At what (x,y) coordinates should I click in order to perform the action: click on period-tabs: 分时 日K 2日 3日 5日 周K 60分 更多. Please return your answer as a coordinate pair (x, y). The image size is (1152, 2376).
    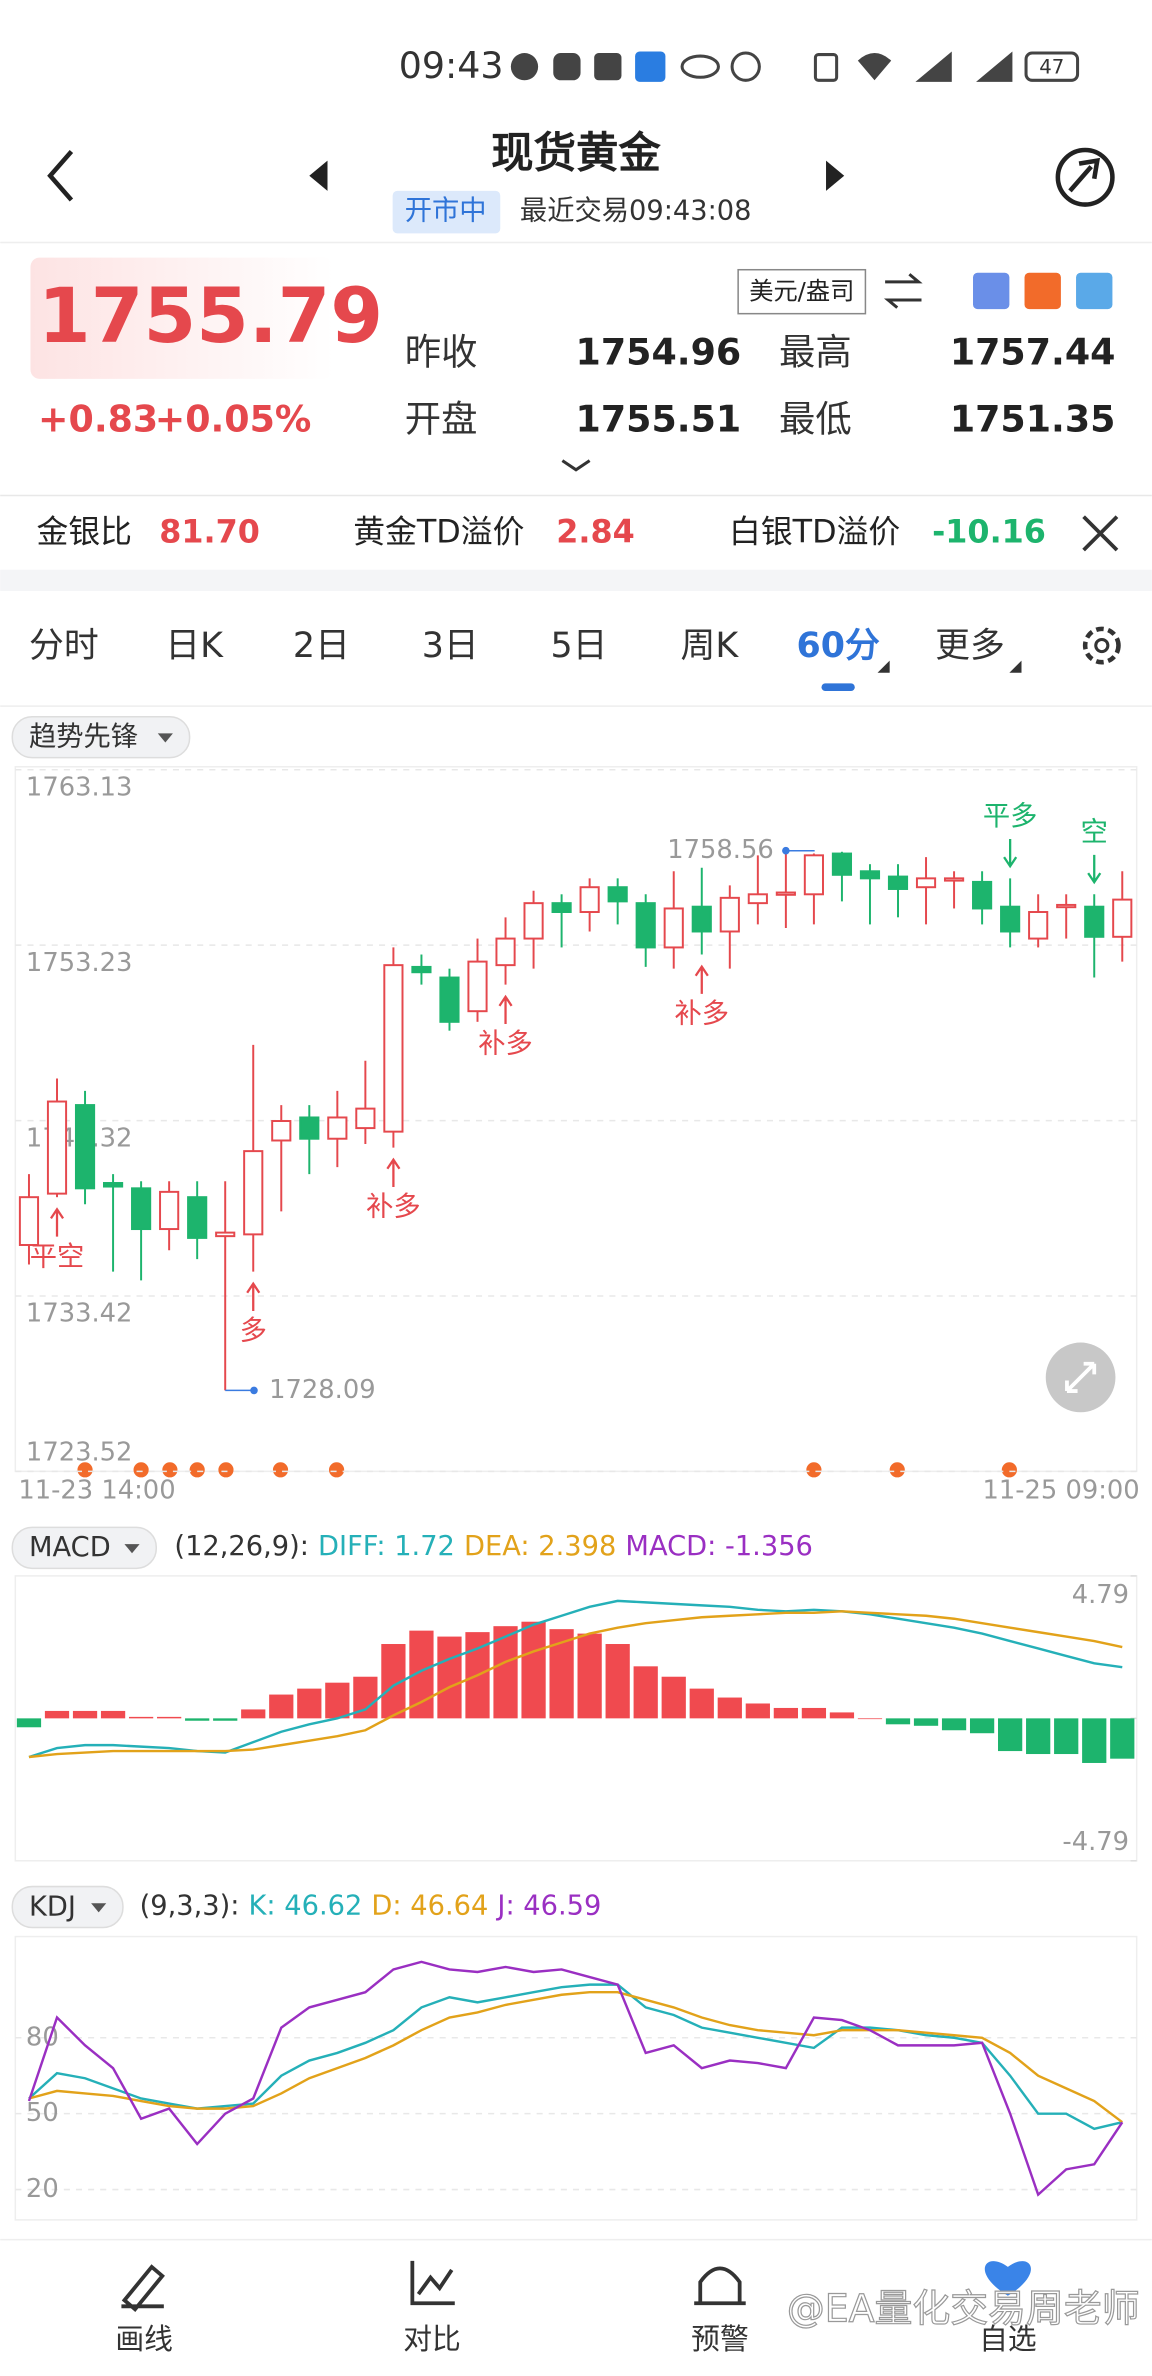
    Looking at the image, I should click on (525, 658).